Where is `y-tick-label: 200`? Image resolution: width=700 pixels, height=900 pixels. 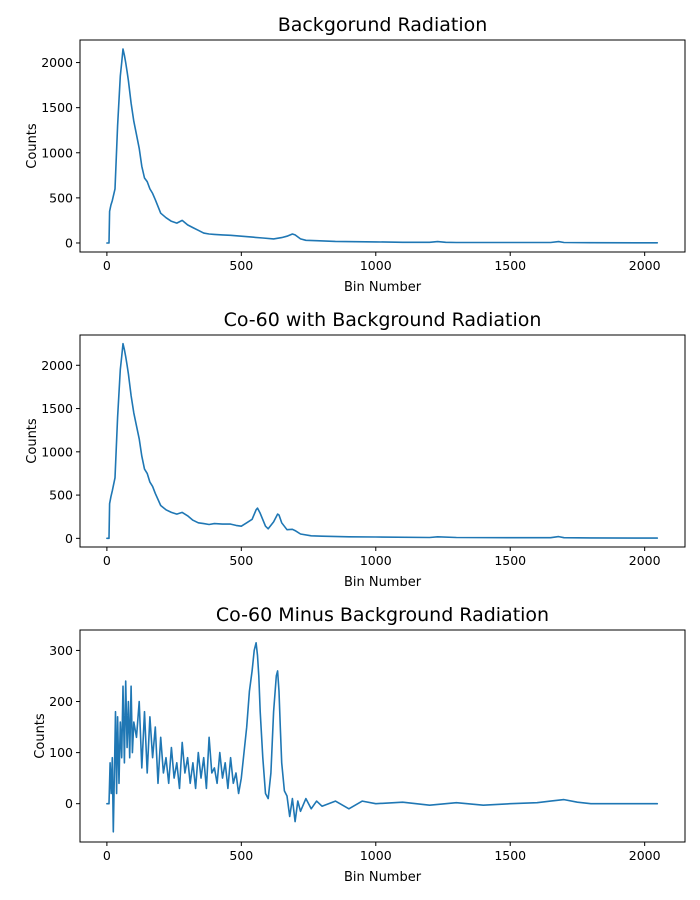 y-tick-label: 200 is located at coordinates (61, 701).